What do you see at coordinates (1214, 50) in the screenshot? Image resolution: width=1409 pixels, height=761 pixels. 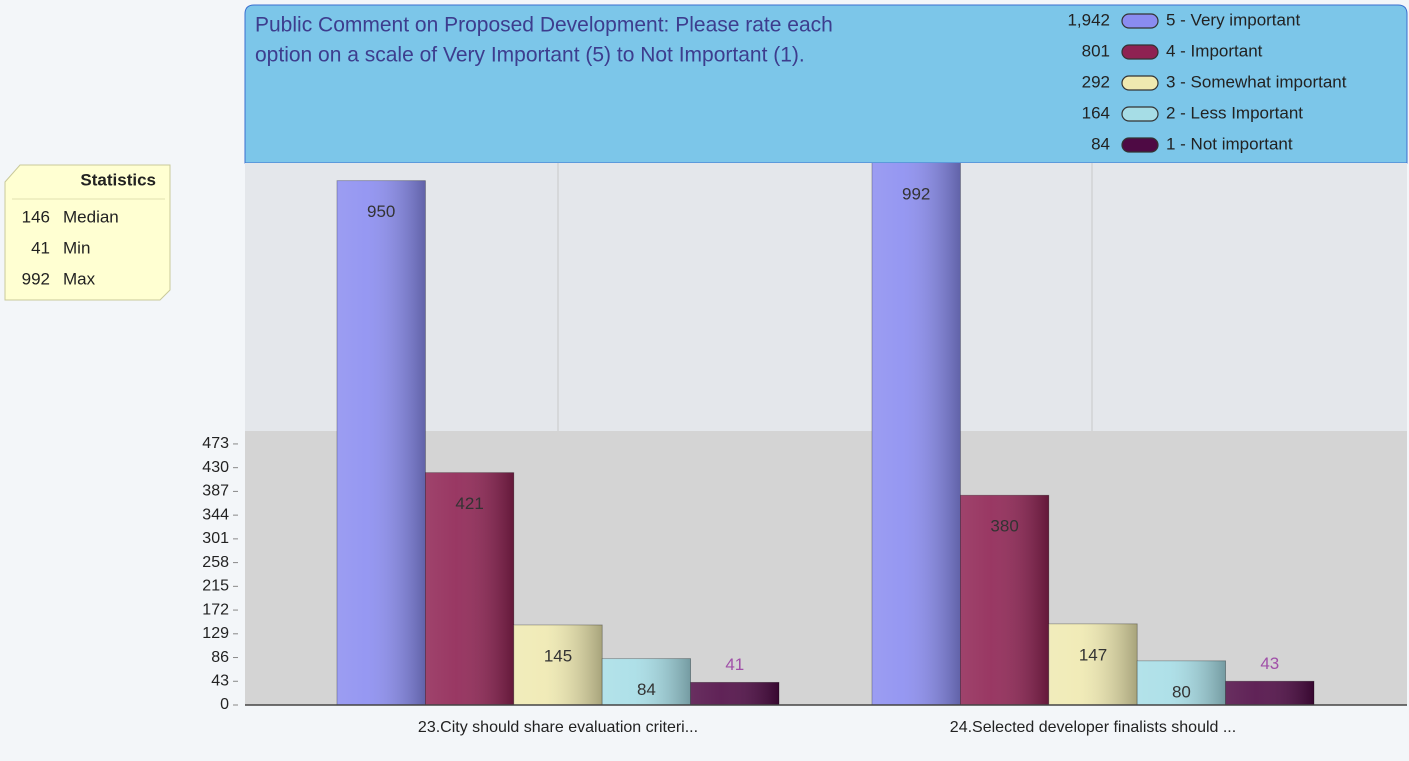 I see `legend-label: 4 - Important` at bounding box center [1214, 50].